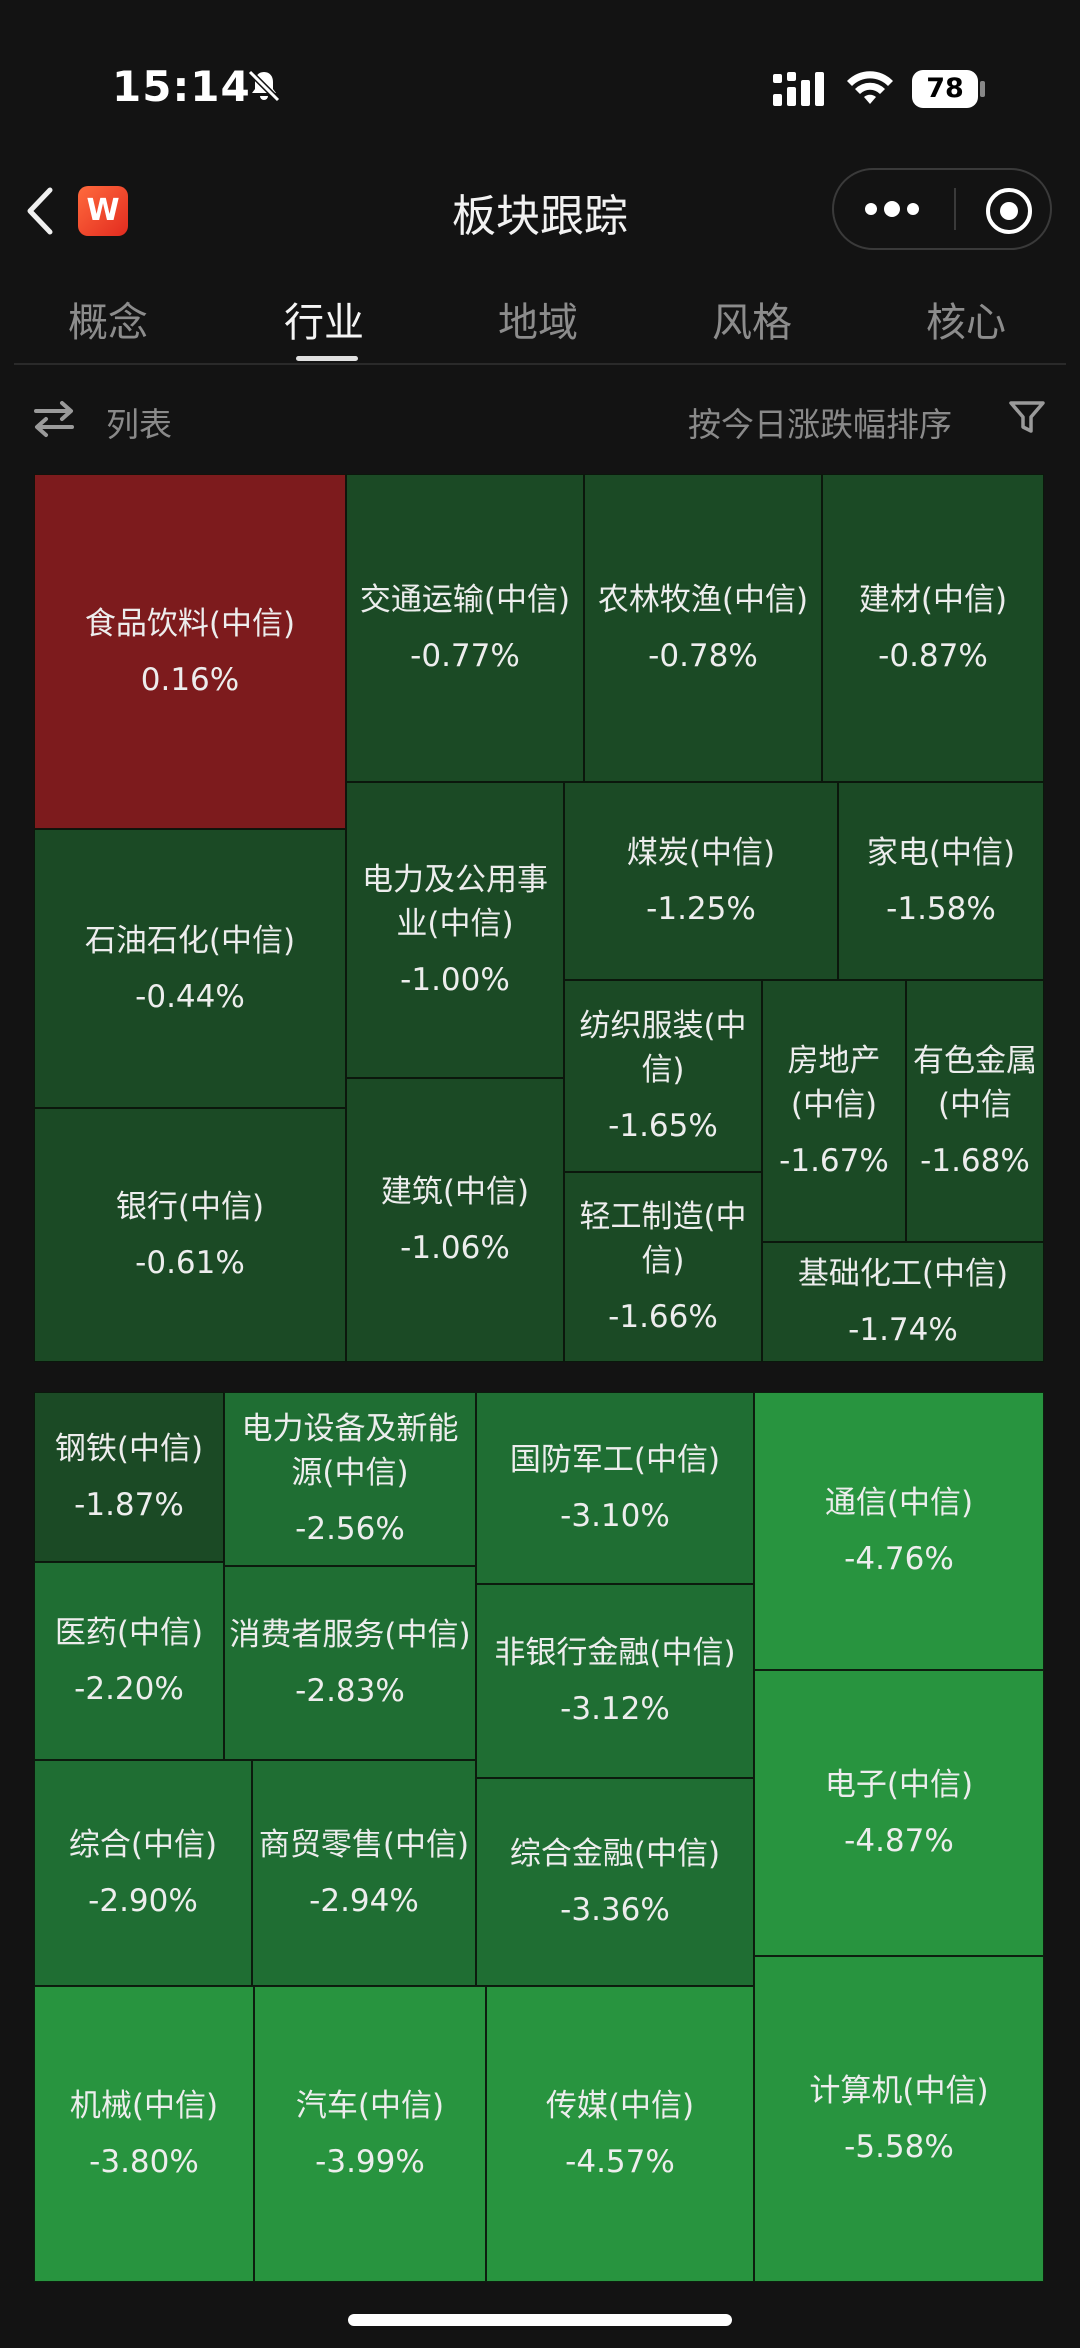 The image size is (1080, 2348). I want to click on sector-tile: 商贸零售(中信) -2.94%, so click(364, 1873).